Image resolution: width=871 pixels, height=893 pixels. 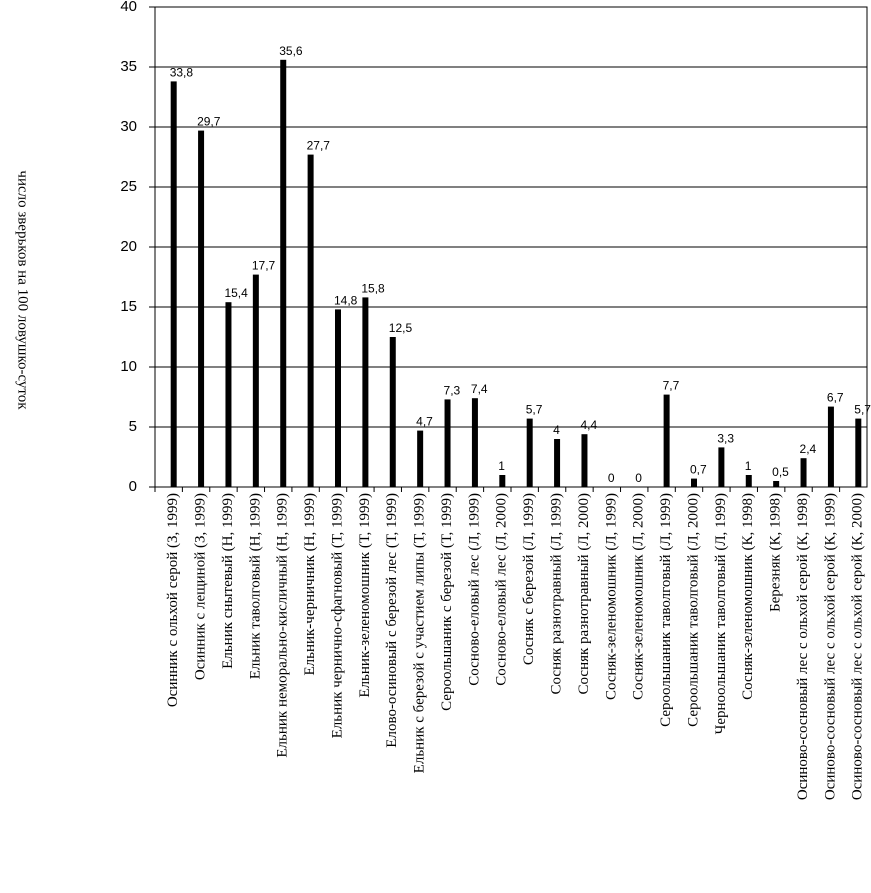 I want to click on x-tick-label: Сосняк-зеленомошник (К, 1998), so click(x=748, y=596).